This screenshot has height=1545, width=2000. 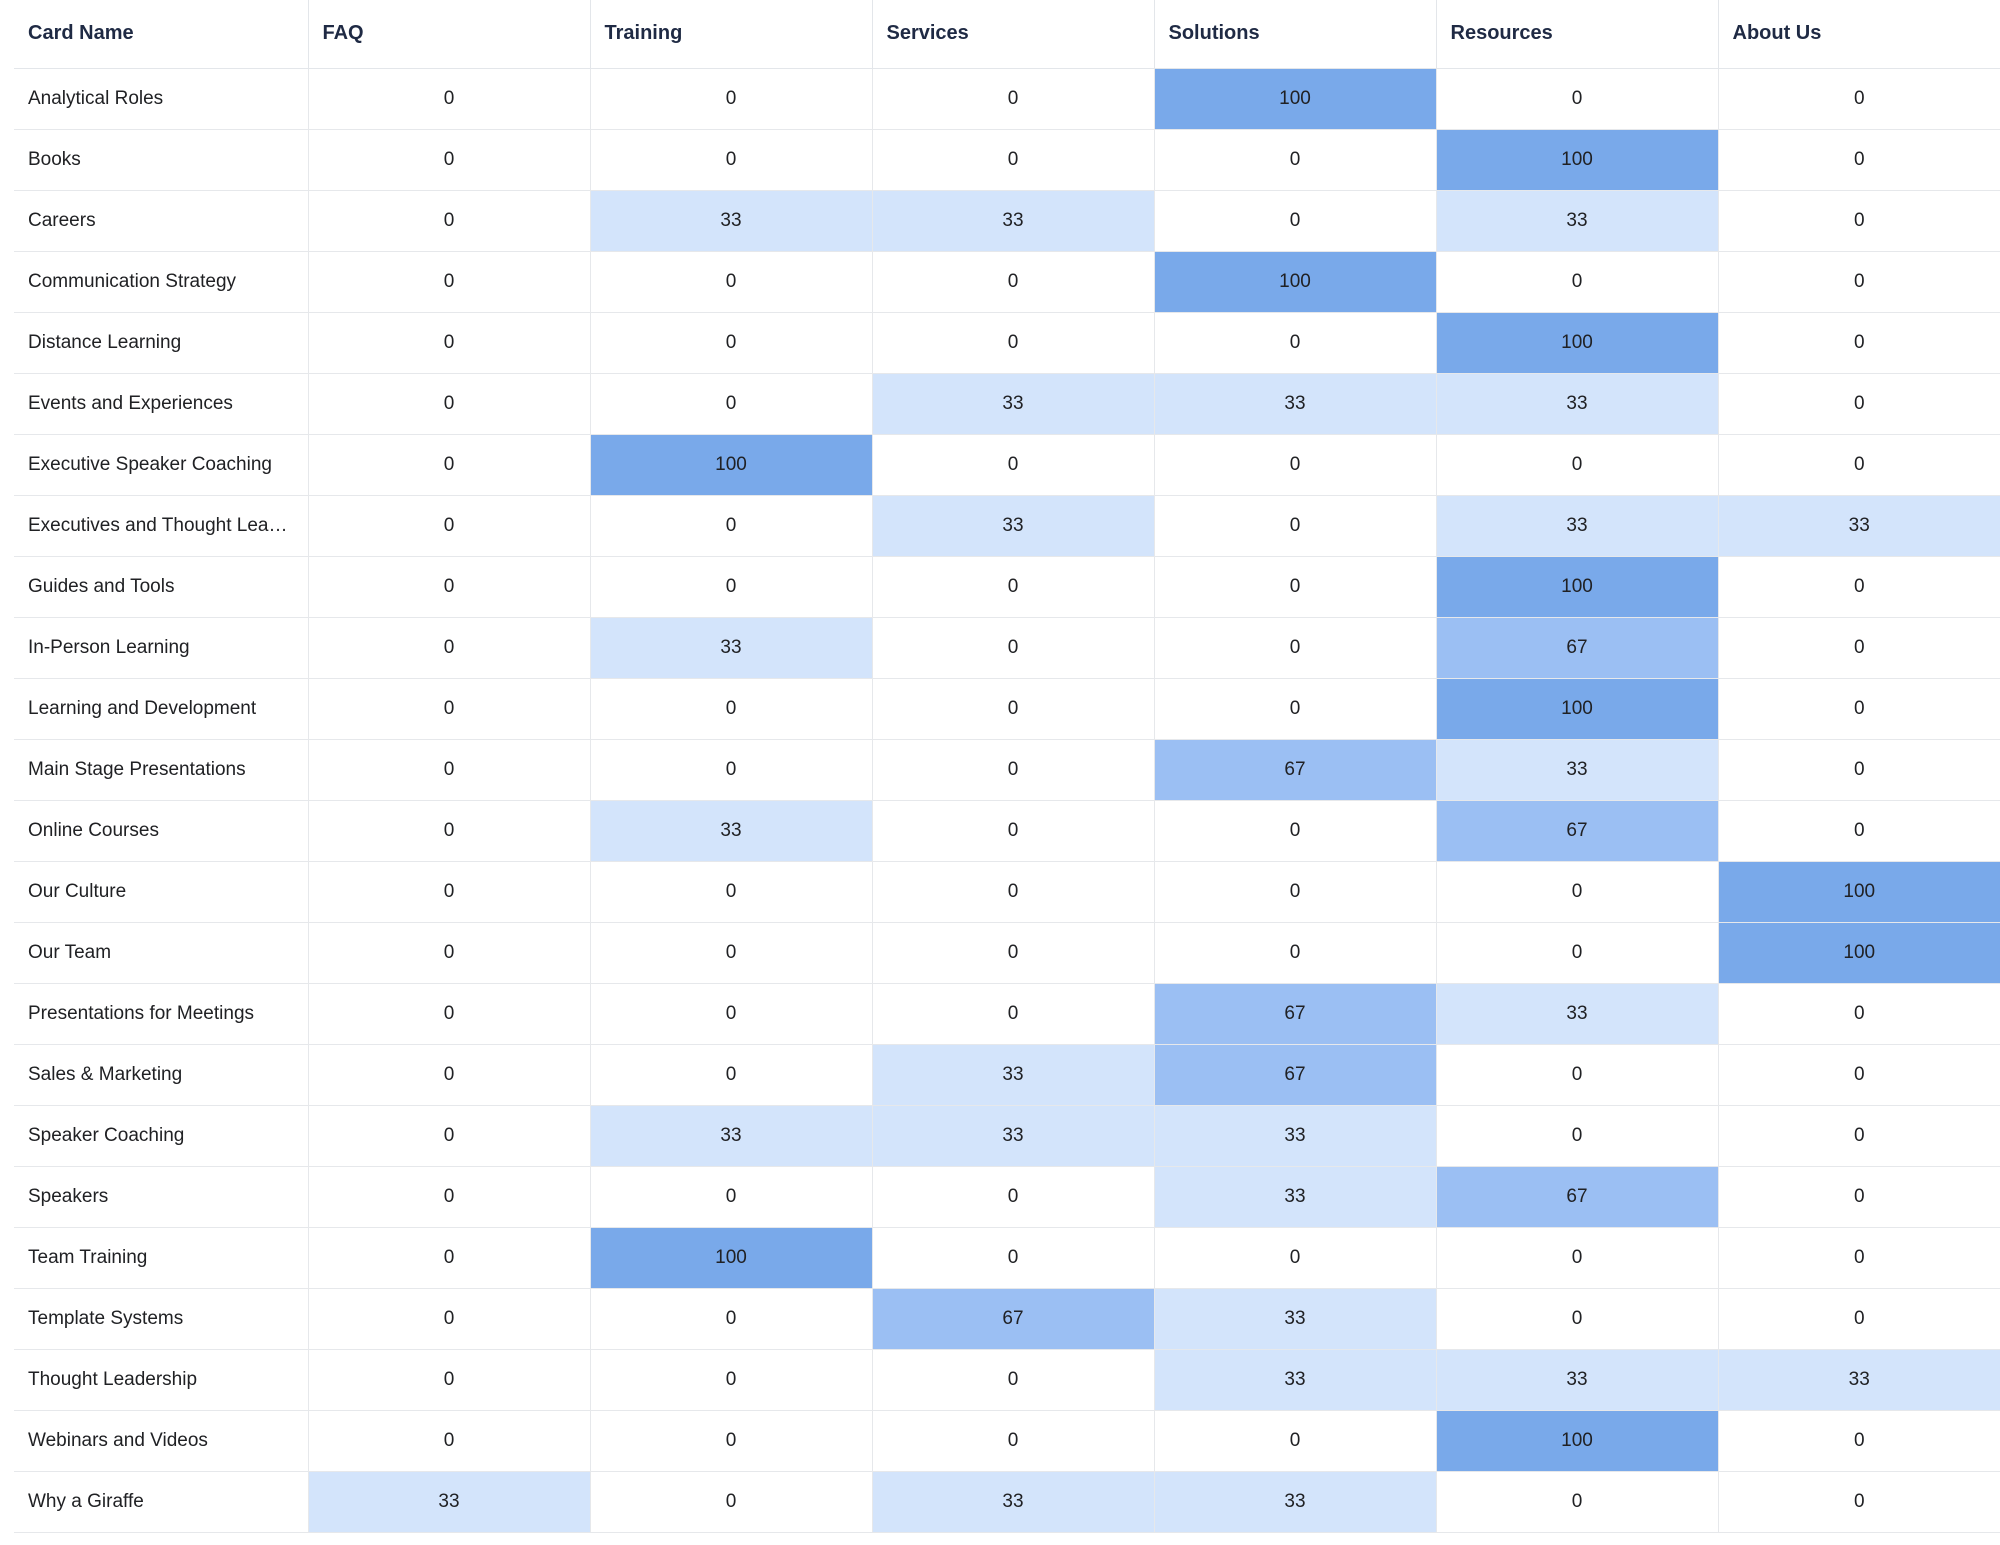 I want to click on row-label: Careers, so click(x=161, y=221).